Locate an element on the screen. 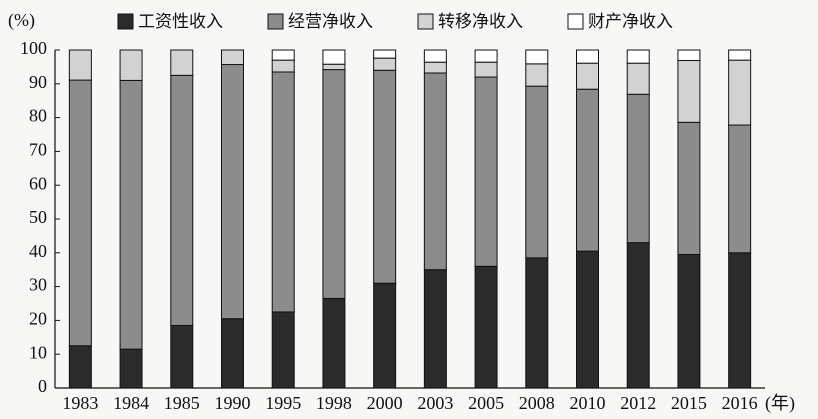  y-tick-label: 10 is located at coordinates (38, 352).